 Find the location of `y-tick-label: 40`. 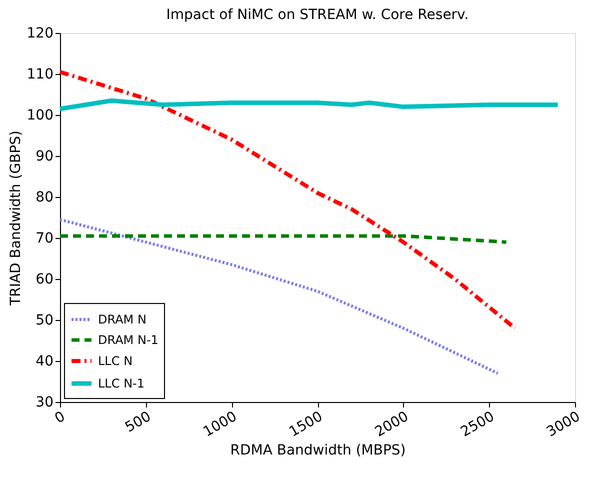

y-tick-label: 40 is located at coordinates (45, 362).